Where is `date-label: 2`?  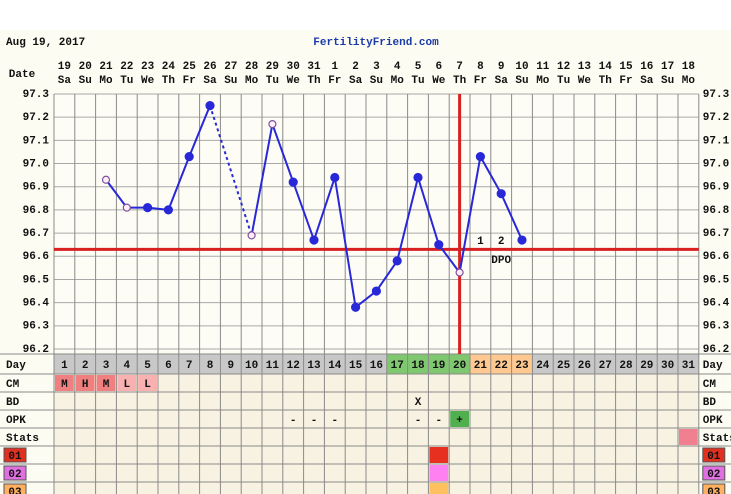 date-label: 2 is located at coordinates (355, 67).